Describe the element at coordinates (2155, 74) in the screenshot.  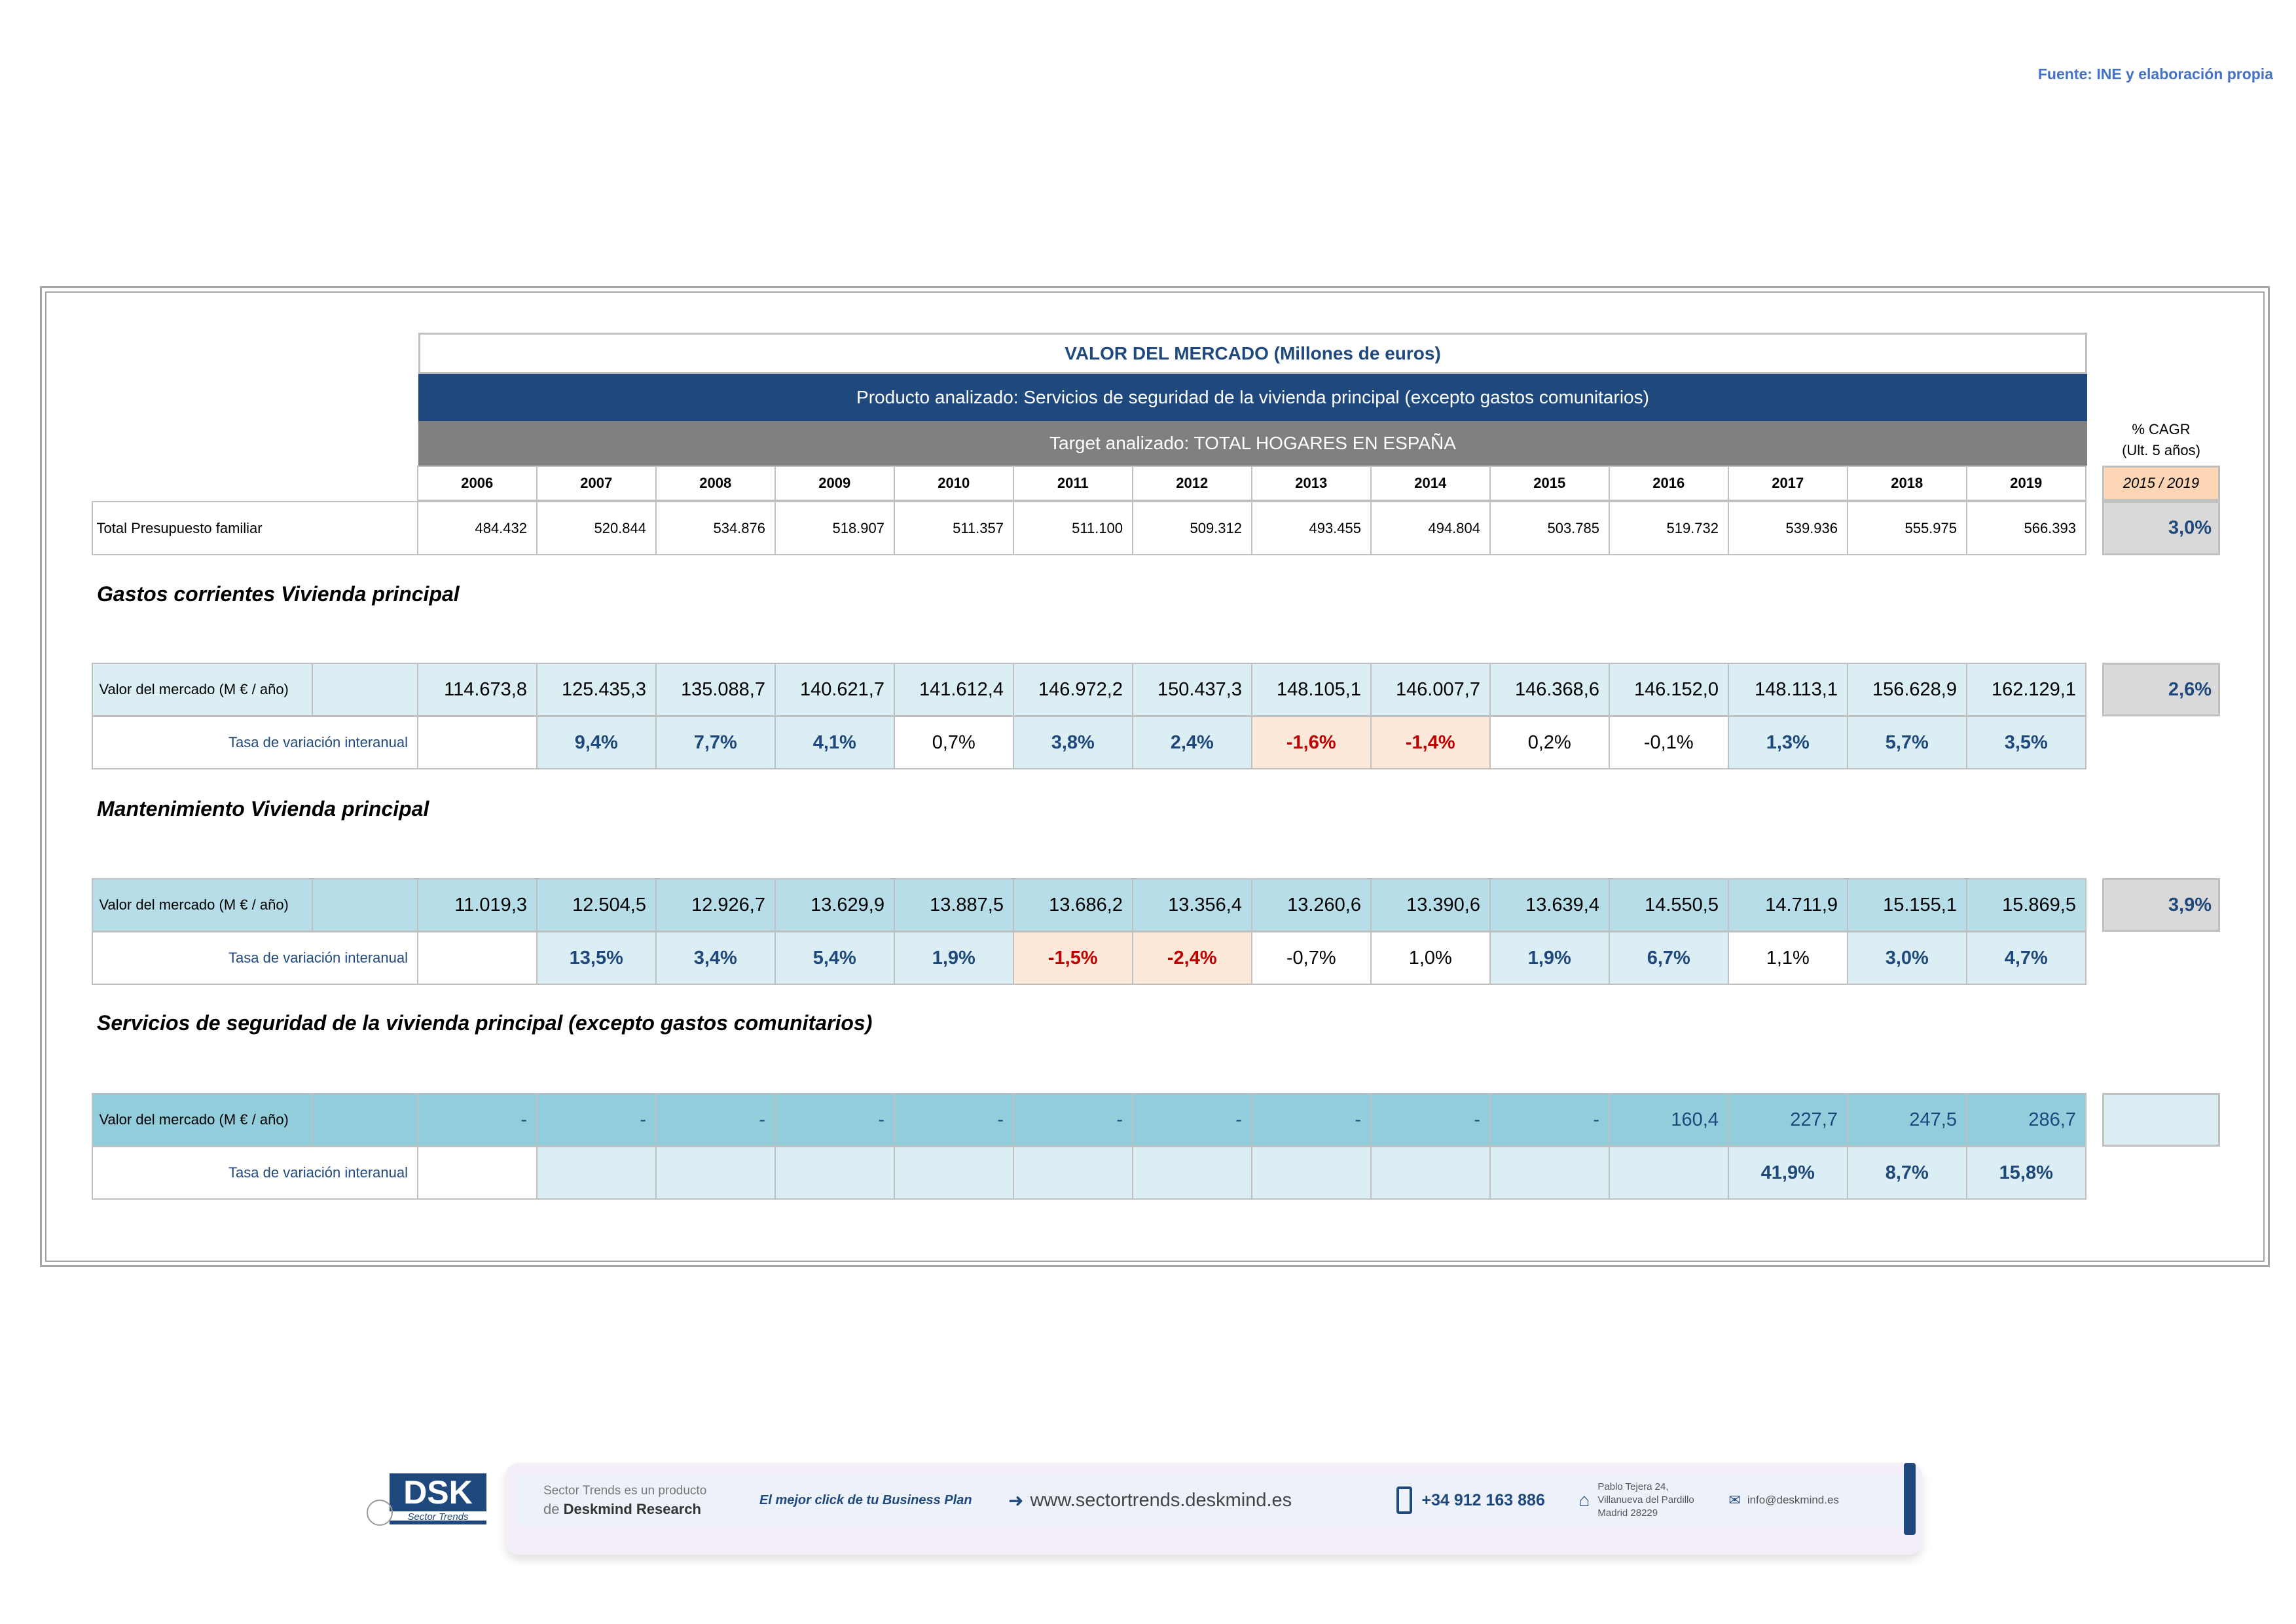
I see `source-note: Fuente: INE y elaboración propia` at that location.